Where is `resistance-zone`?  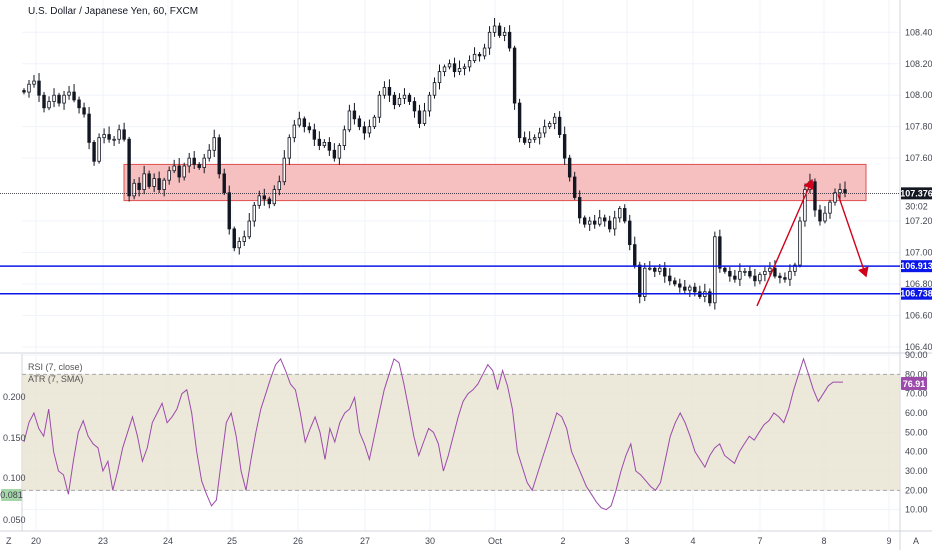 resistance-zone is located at coordinates (495, 182).